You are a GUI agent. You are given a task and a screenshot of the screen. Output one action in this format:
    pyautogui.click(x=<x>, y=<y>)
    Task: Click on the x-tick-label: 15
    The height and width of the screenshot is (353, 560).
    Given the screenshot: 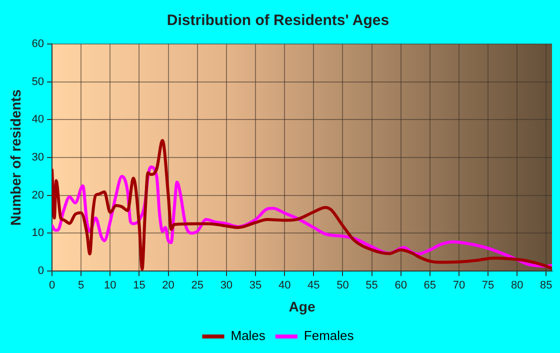 What is the action you would take?
    pyautogui.click(x=139, y=286)
    